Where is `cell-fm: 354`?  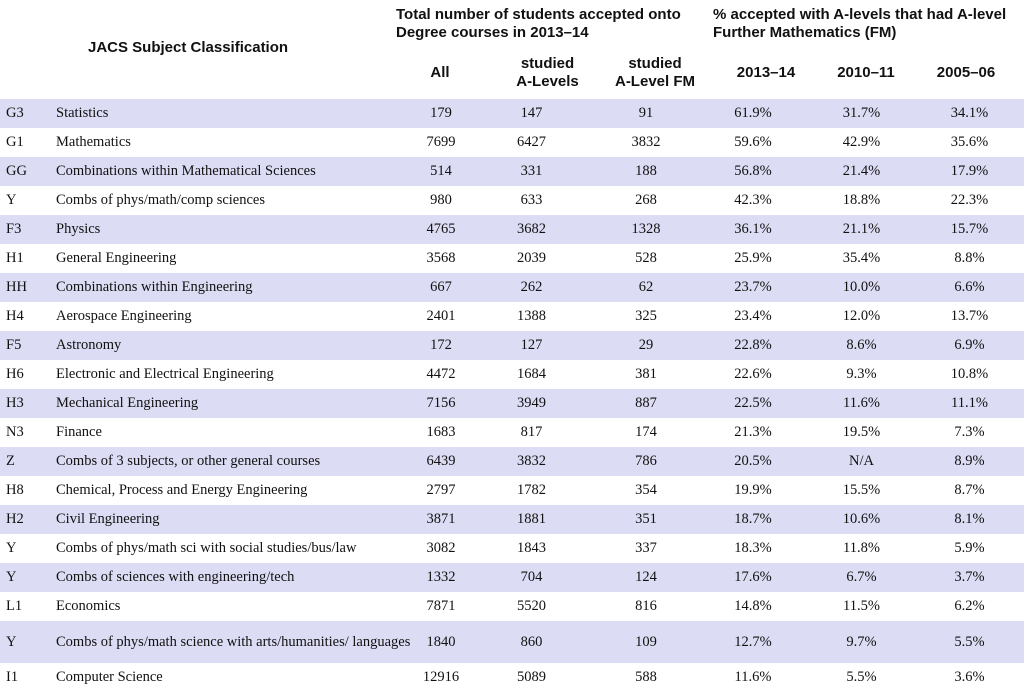
cell-fm: 354 is located at coordinates (646, 490).